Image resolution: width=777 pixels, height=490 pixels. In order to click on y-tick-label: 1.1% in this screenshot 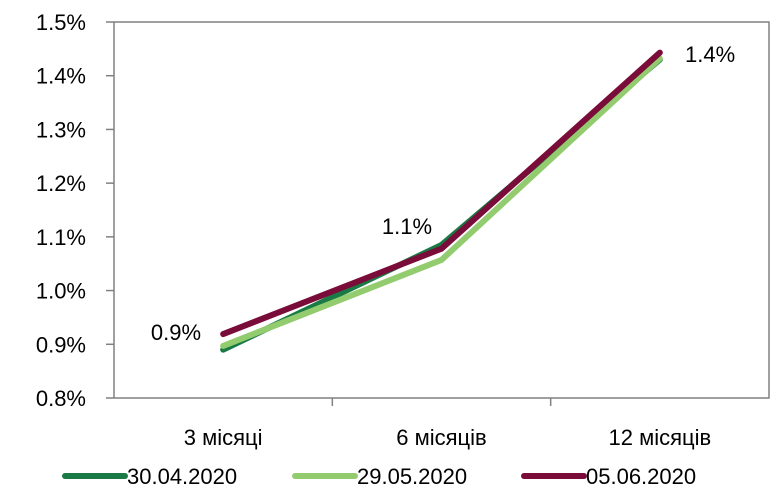, I will do `click(61, 237)`.